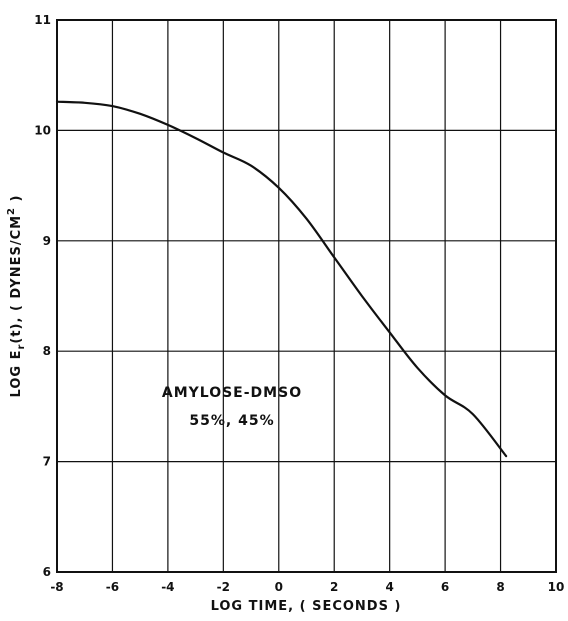 The height and width of the screenshot is (621, 568). What do you see at coordinates (11, 211) in the screenshot?
I see `y-axis-label-superscript: 2` at bounding box center [11, 211].